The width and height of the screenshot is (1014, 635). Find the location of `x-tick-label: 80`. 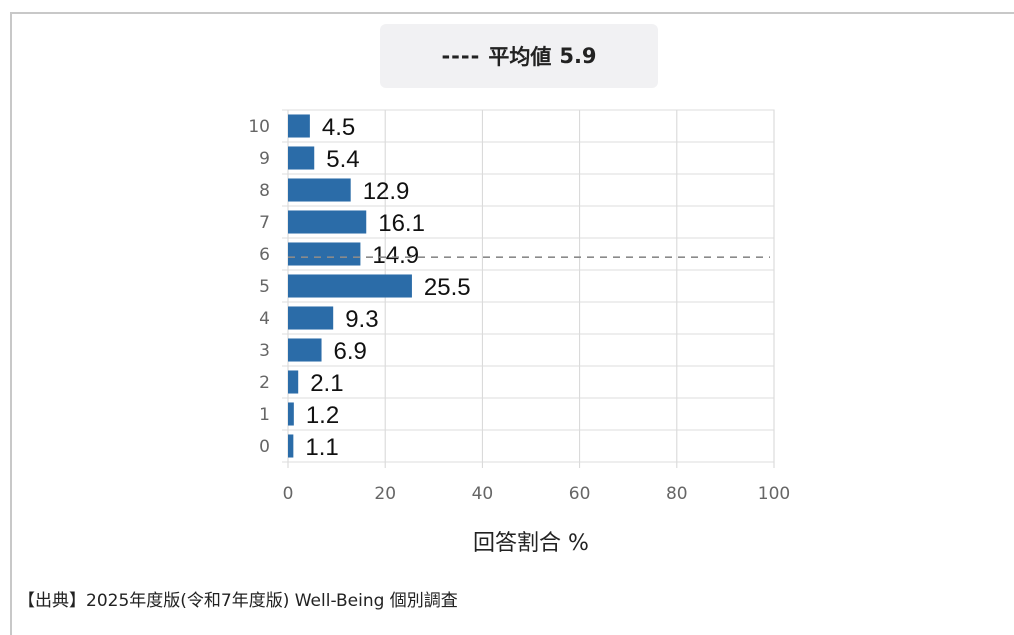

x-tick-label: 80 is located at coordinates (677, 494).